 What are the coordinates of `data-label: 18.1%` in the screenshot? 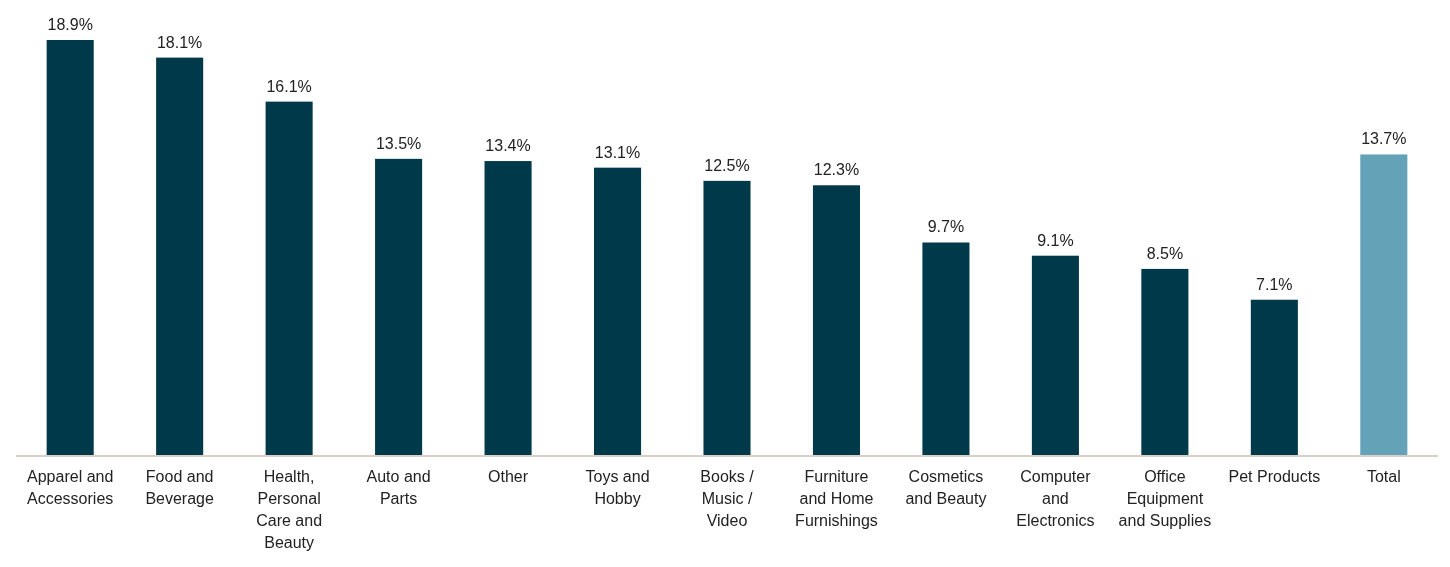 It's located at (179, 42).